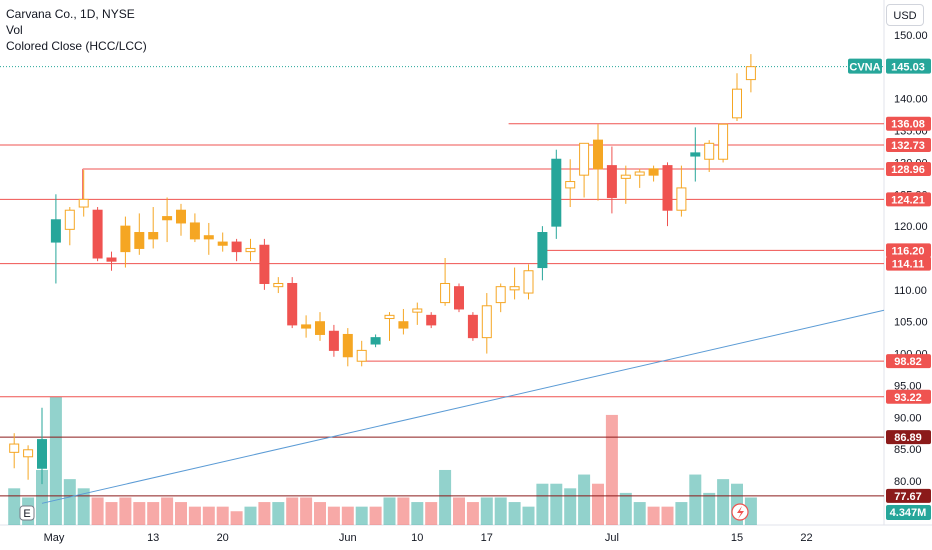  I want to click on time-tick-label: May, so click(54, 538).